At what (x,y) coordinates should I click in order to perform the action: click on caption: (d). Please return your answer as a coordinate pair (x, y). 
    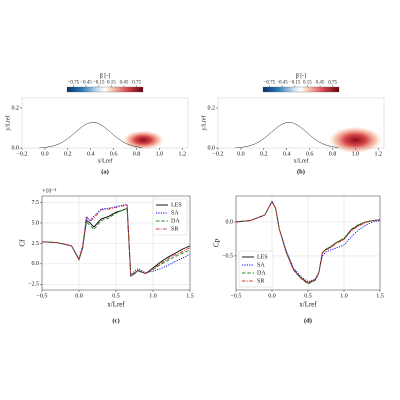
    Looking at the image, I should click on (308, 320).